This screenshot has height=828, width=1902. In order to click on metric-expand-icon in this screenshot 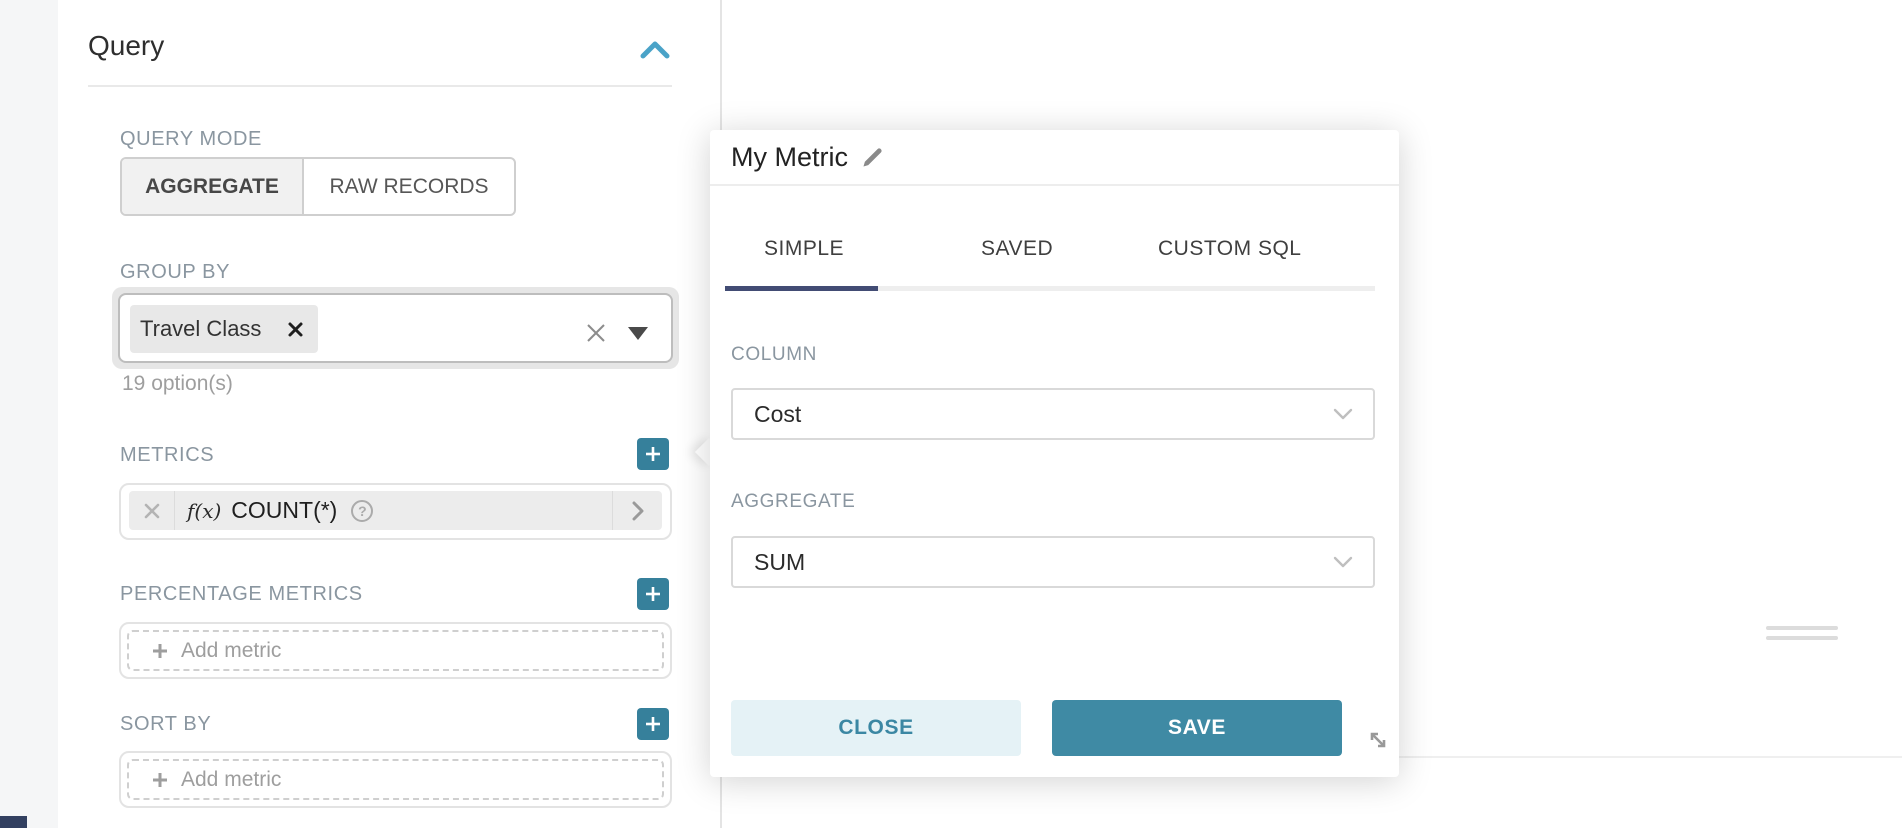, I will do `click(637, 510)`.